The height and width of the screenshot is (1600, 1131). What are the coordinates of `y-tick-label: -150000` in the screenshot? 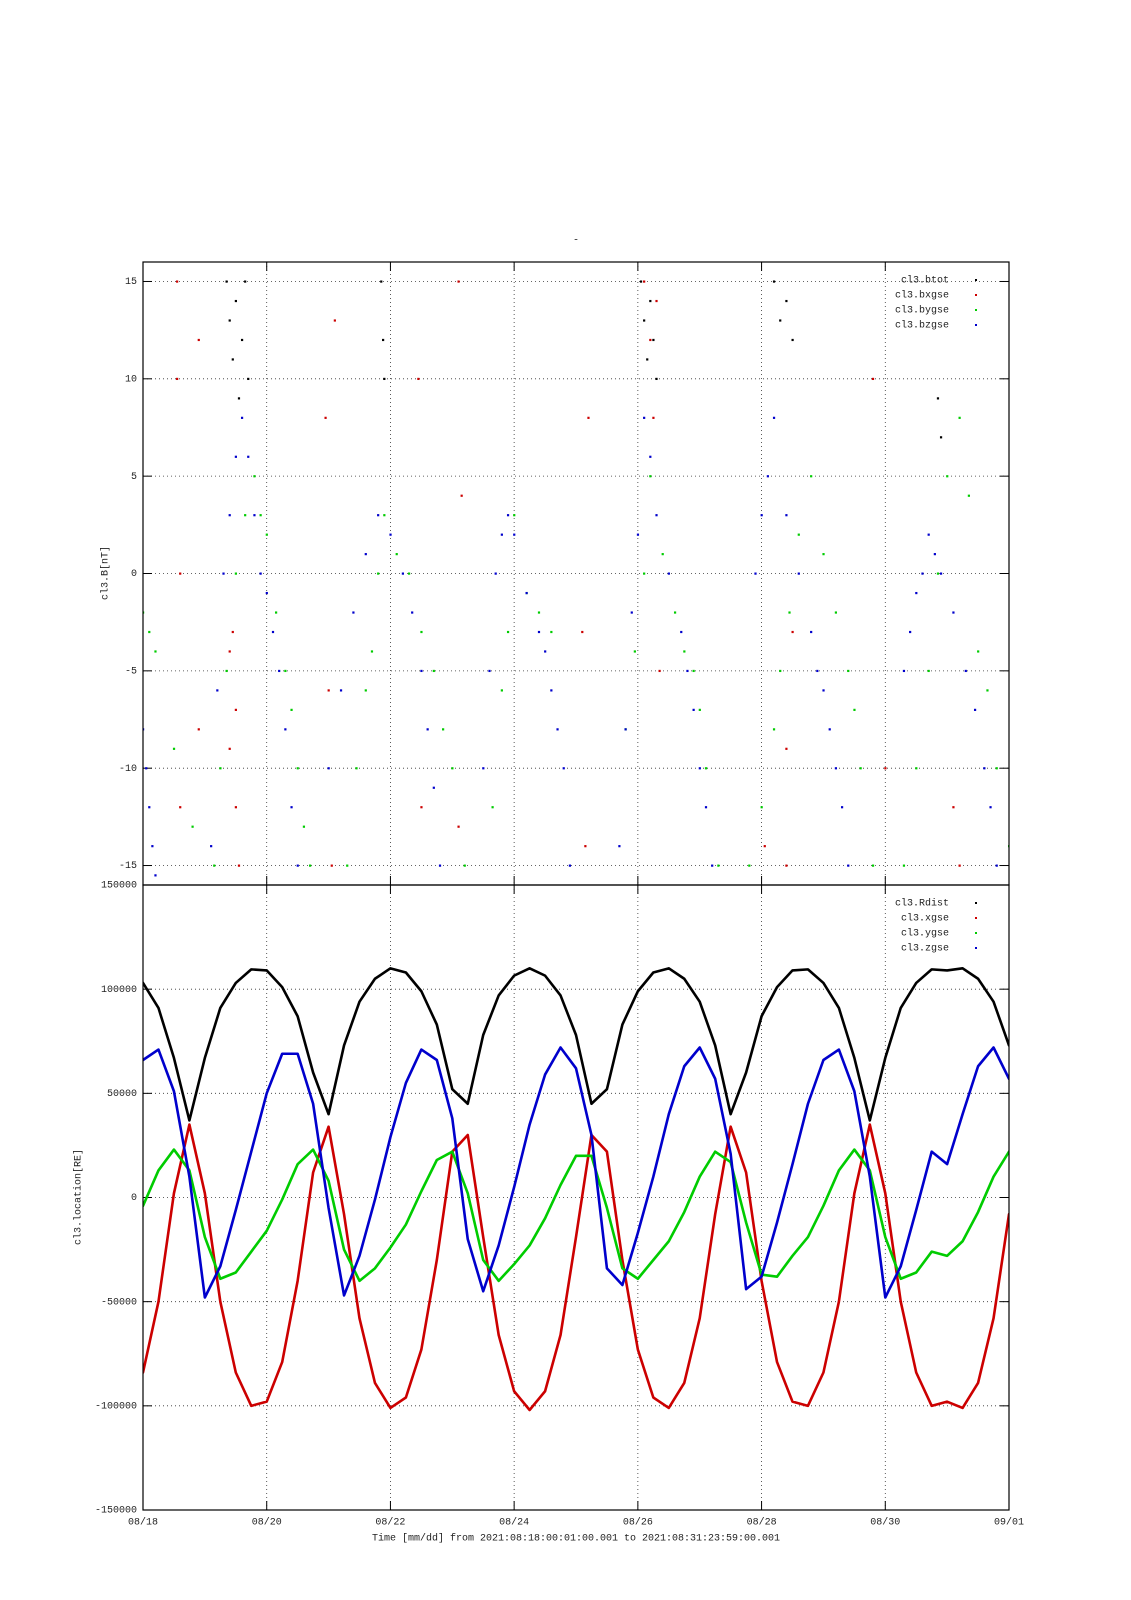 It's located at (116, 1511).